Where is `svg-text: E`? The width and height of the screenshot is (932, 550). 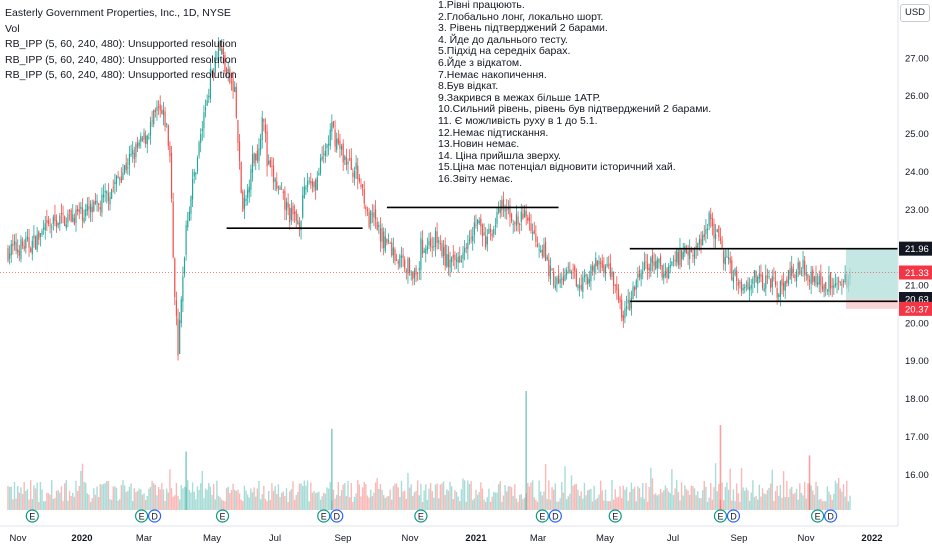
svg-text: E is located at coordinates (142, 517).